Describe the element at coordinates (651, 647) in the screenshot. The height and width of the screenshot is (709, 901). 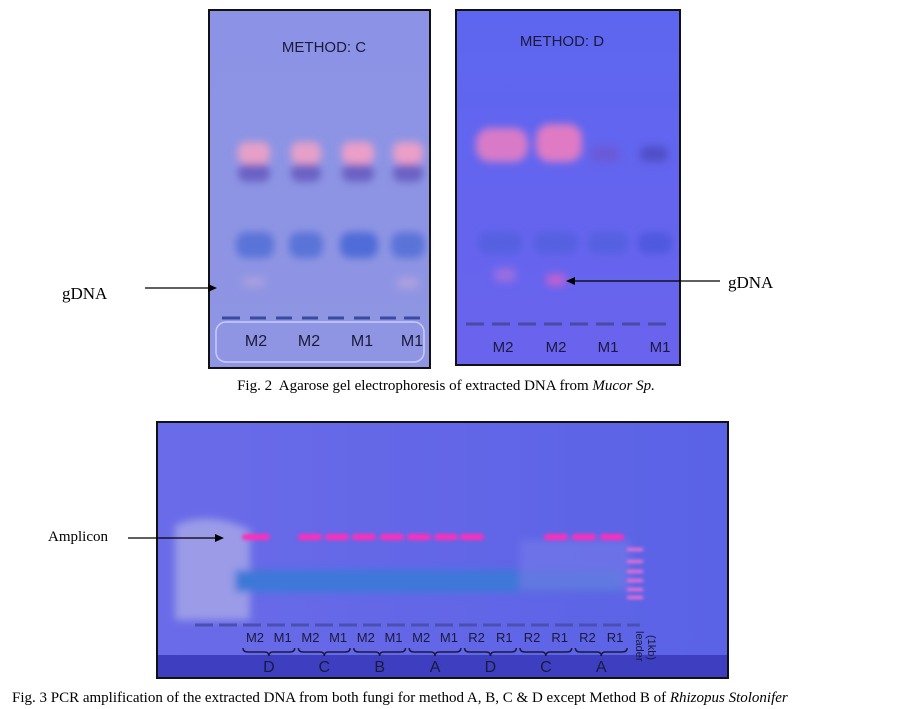
I see `ladder-unit: (1kb)` at that location.